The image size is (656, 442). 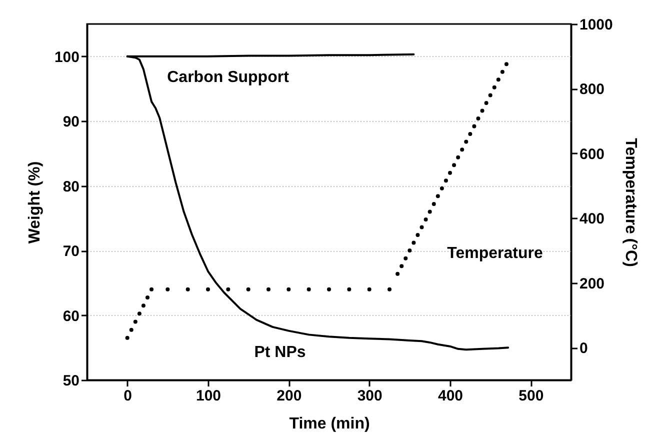 What do you see at coordinates (71, 316) in the screenshot?
I see `y-tick-label: 60` at bounding box center [71, 316].